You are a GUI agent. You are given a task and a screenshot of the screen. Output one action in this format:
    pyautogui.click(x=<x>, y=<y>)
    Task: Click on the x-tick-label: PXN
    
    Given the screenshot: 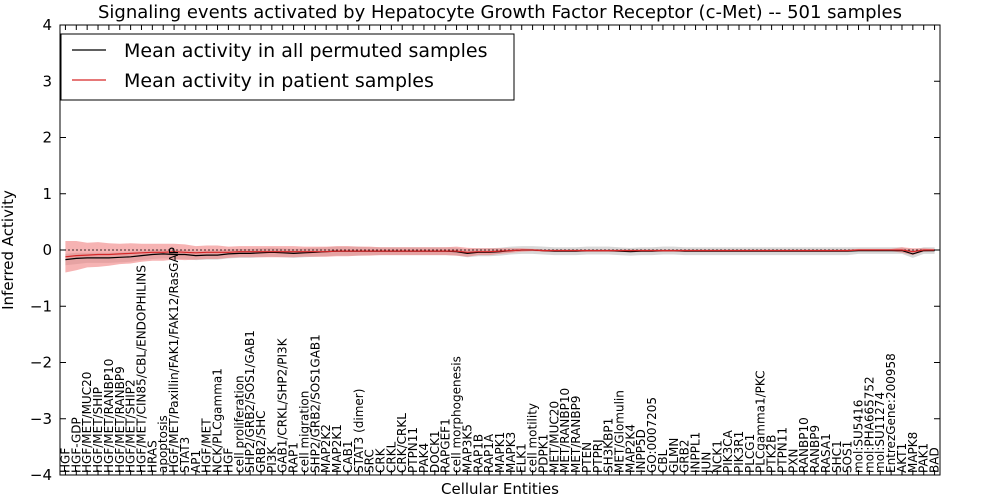 What is the action you would take?
    pyautogui.click(x=793, y=461)
    